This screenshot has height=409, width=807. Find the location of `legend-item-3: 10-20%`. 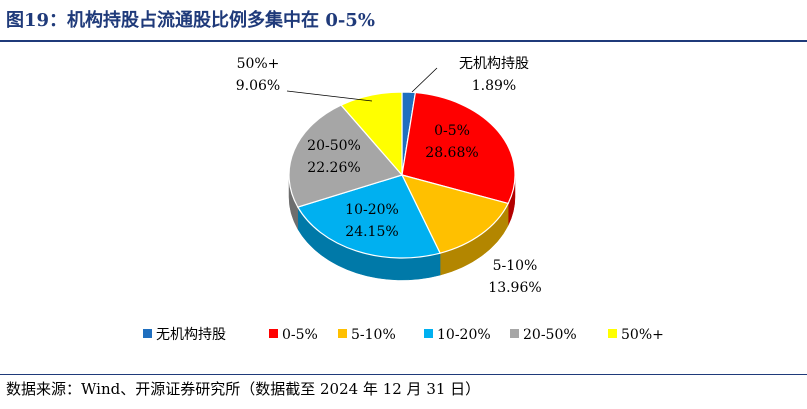

legend-item-3: 10-20% is located at coordinates (457, 335).